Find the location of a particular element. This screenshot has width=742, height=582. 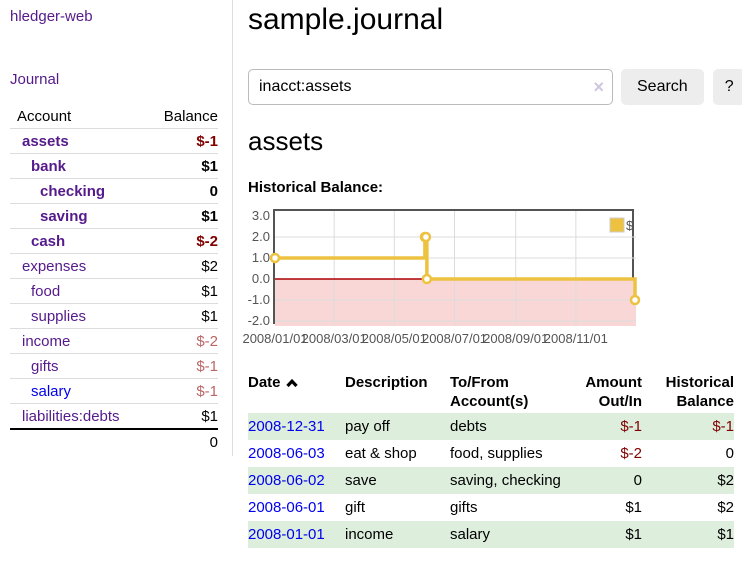

transaction-date-link: 2008-01-01 is located at coordinates (286, 534).